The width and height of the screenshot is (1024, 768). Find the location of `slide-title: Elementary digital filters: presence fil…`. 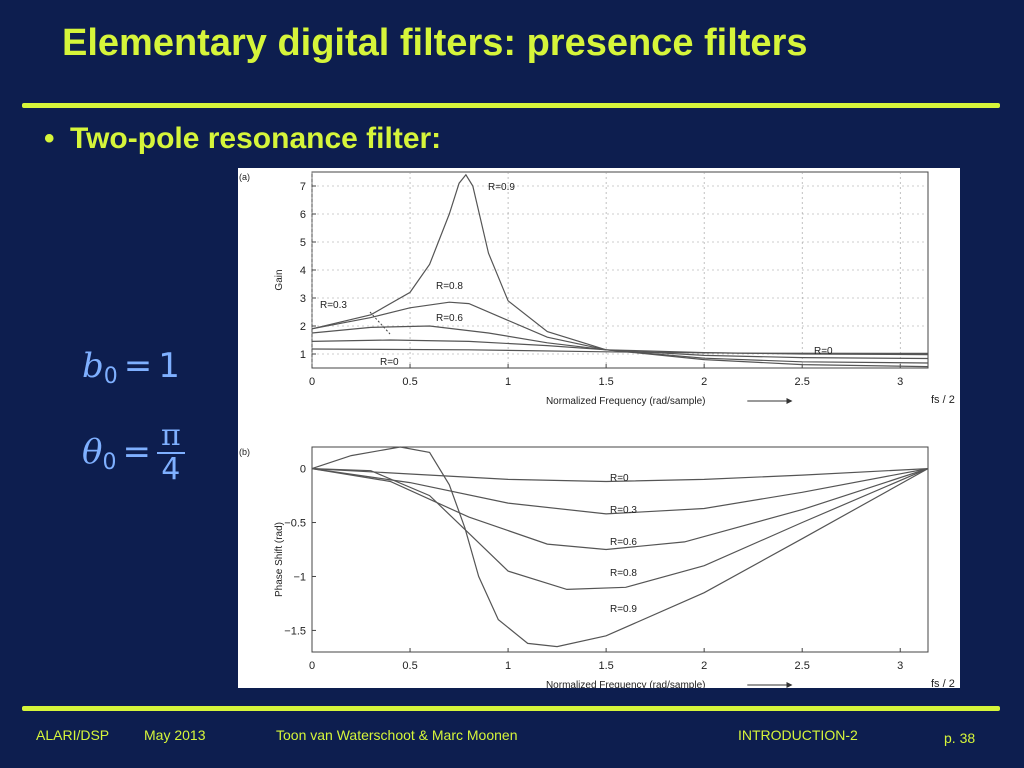

slide-title: Elementary digital filters: presence fil… is located at coordinates (435, 43).